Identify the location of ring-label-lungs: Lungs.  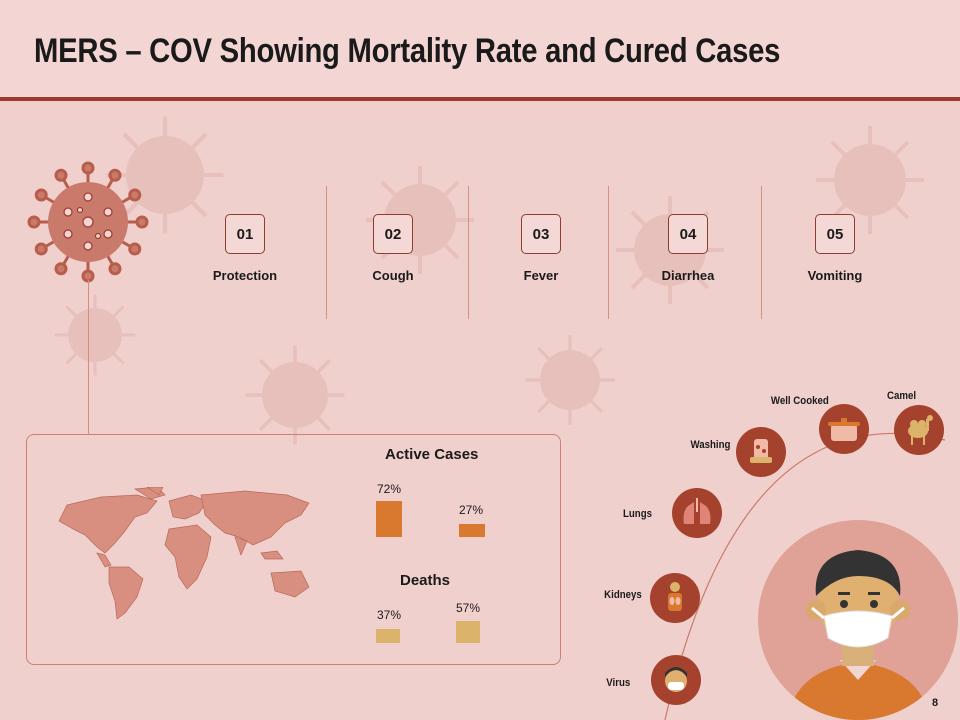
(637, 514).